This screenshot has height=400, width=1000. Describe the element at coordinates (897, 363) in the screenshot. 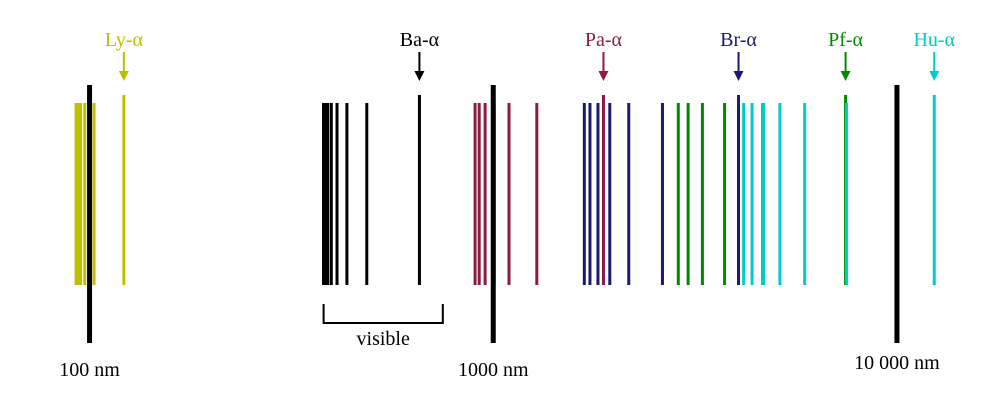

I see `tick-label: 10 000 nm` at that location.